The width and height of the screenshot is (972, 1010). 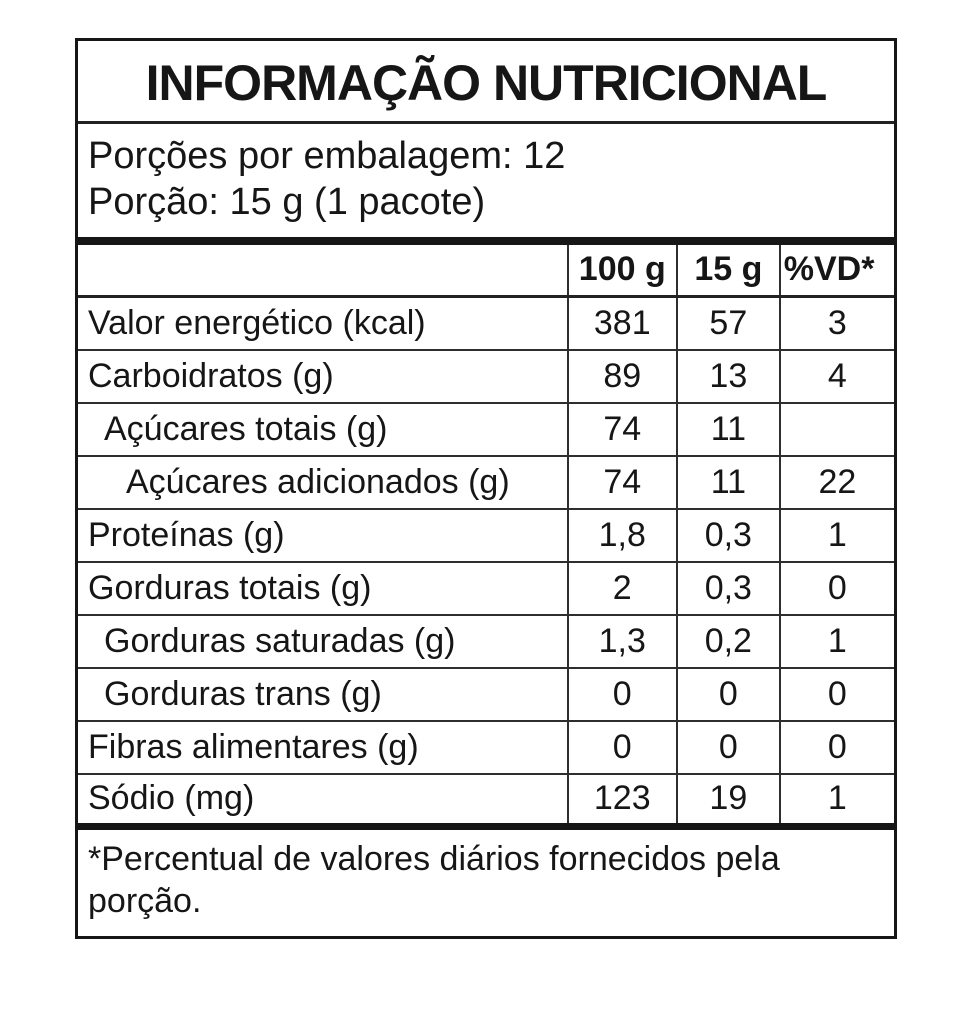 I want to click on value-vd, so click(x=836, y=428).